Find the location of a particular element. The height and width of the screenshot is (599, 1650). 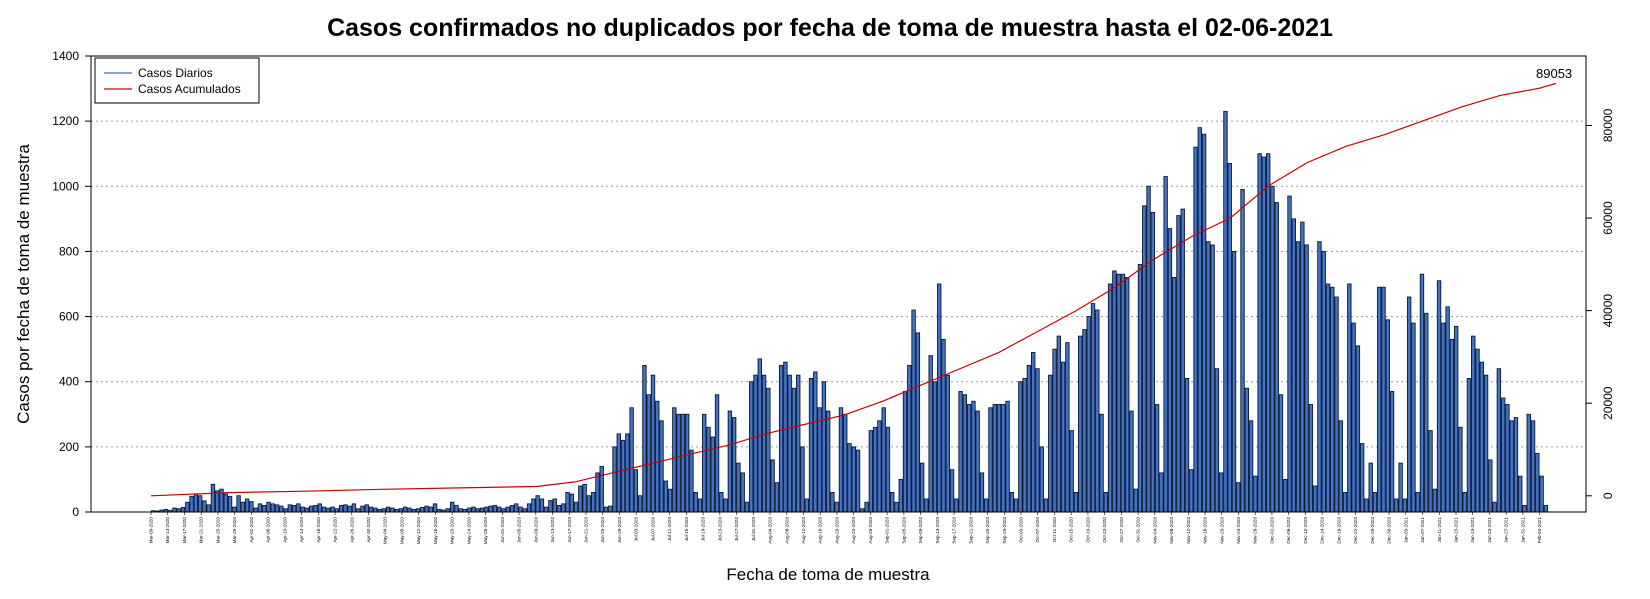

x-tick-label: Nov-08-2020 is located at coordinates (1171, 530).